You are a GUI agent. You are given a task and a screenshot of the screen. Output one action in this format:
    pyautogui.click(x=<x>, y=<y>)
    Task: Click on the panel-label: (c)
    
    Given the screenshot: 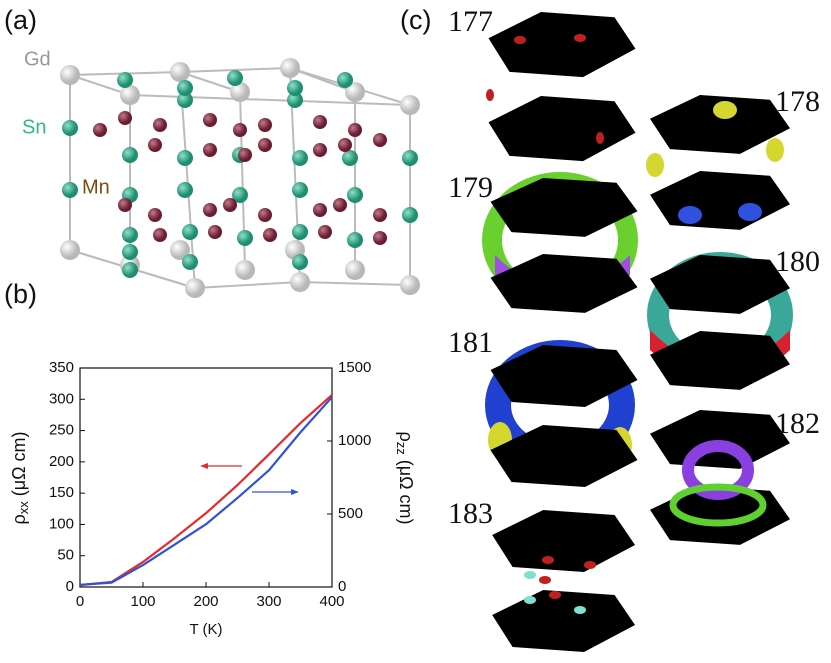 What is the action you would take?
    pyautogui.click(x=415, y=20)
    